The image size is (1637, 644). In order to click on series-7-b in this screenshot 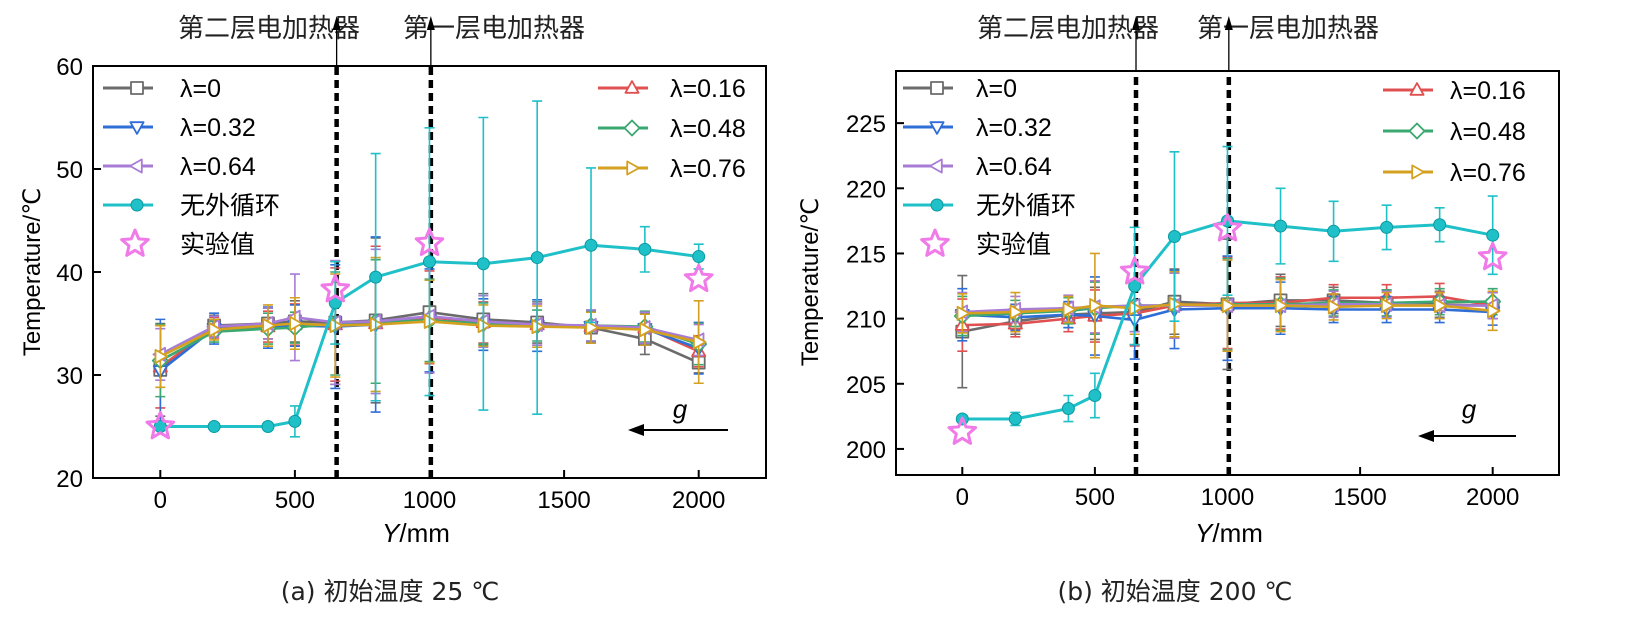, I will do `click(1227, 329)`.